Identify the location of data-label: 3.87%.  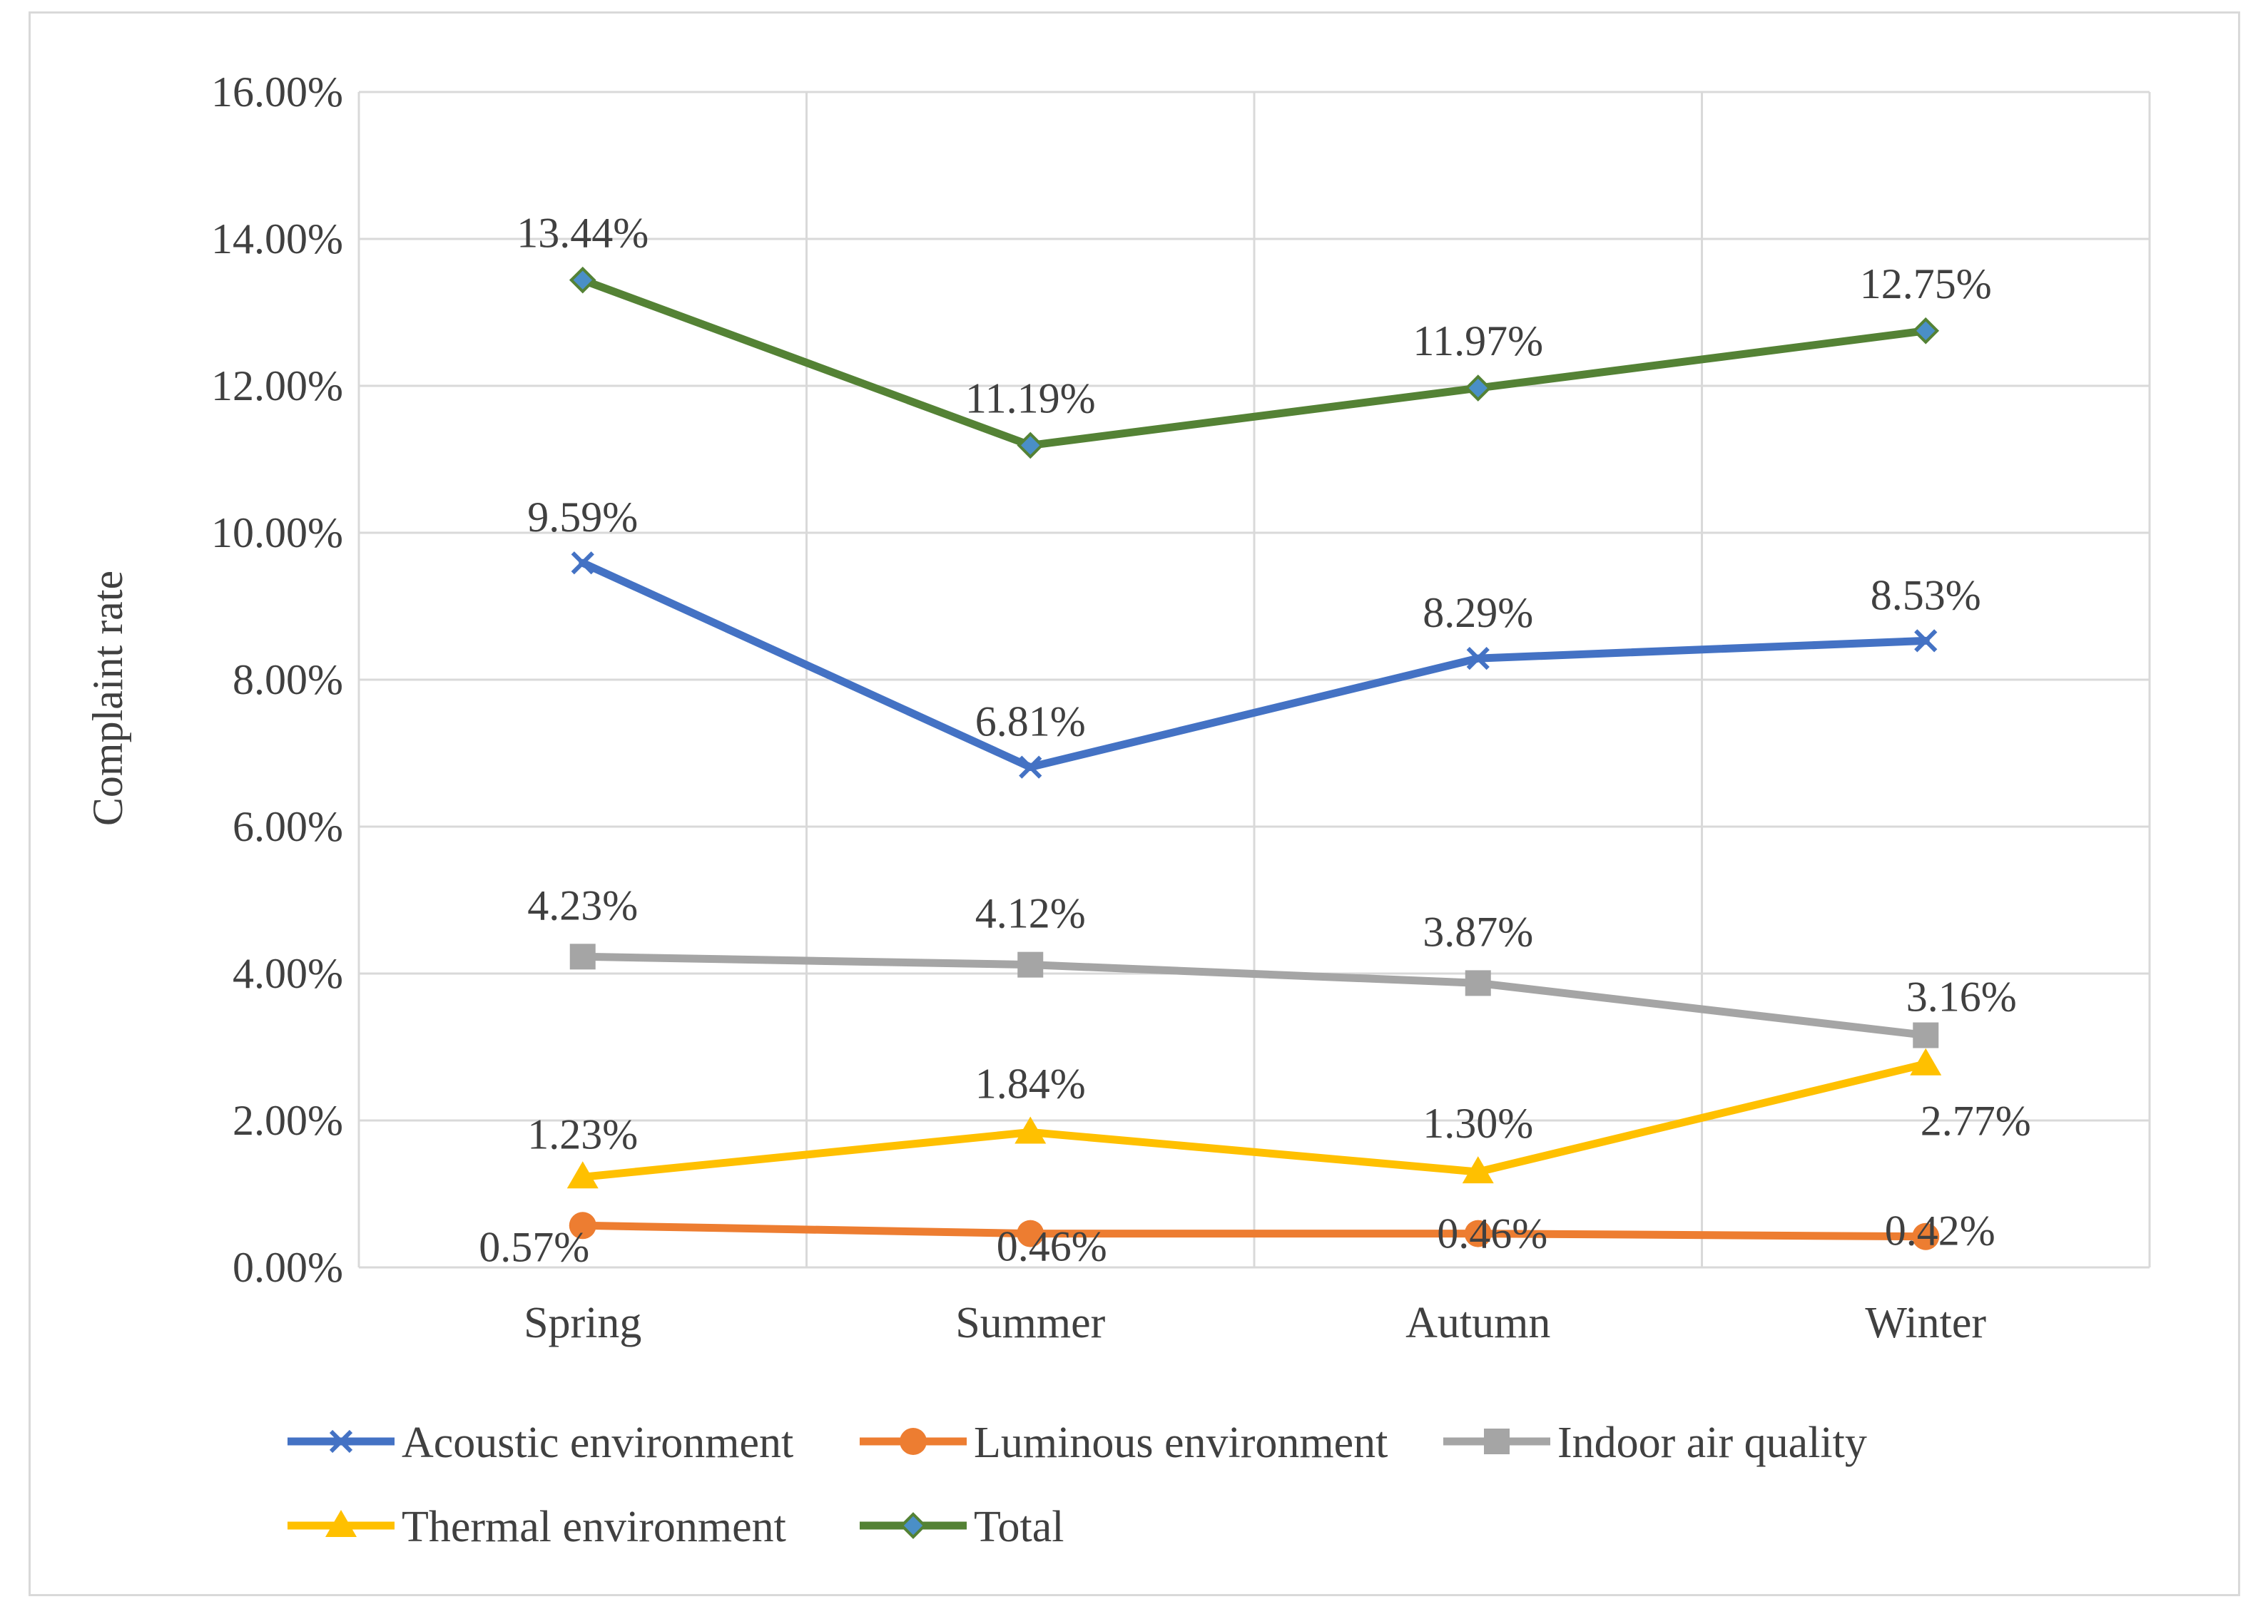
(1478, 931).